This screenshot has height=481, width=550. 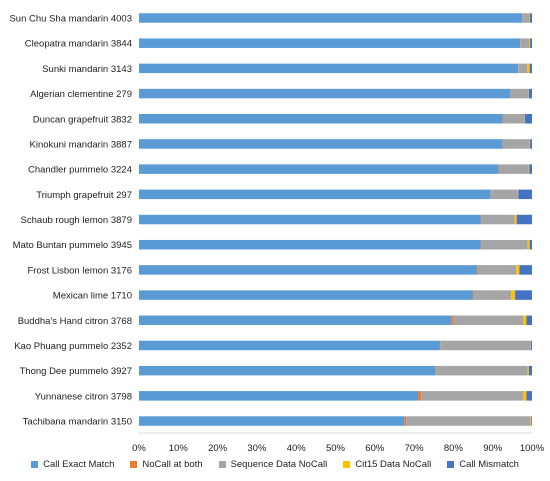 I want to click on x-tick-label: 100%, so click(x=532, y=448).